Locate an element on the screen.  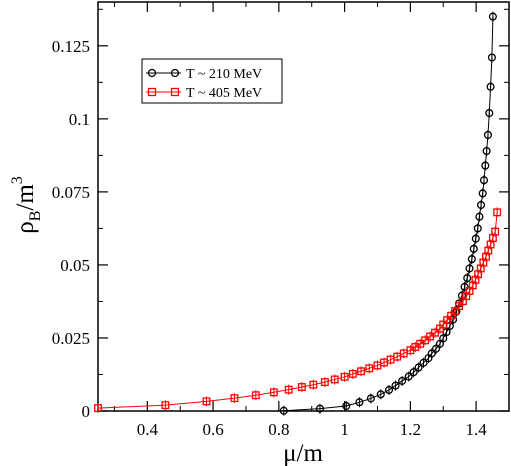
x-tick-label: 1.4 is located at coordinates (476, 429).